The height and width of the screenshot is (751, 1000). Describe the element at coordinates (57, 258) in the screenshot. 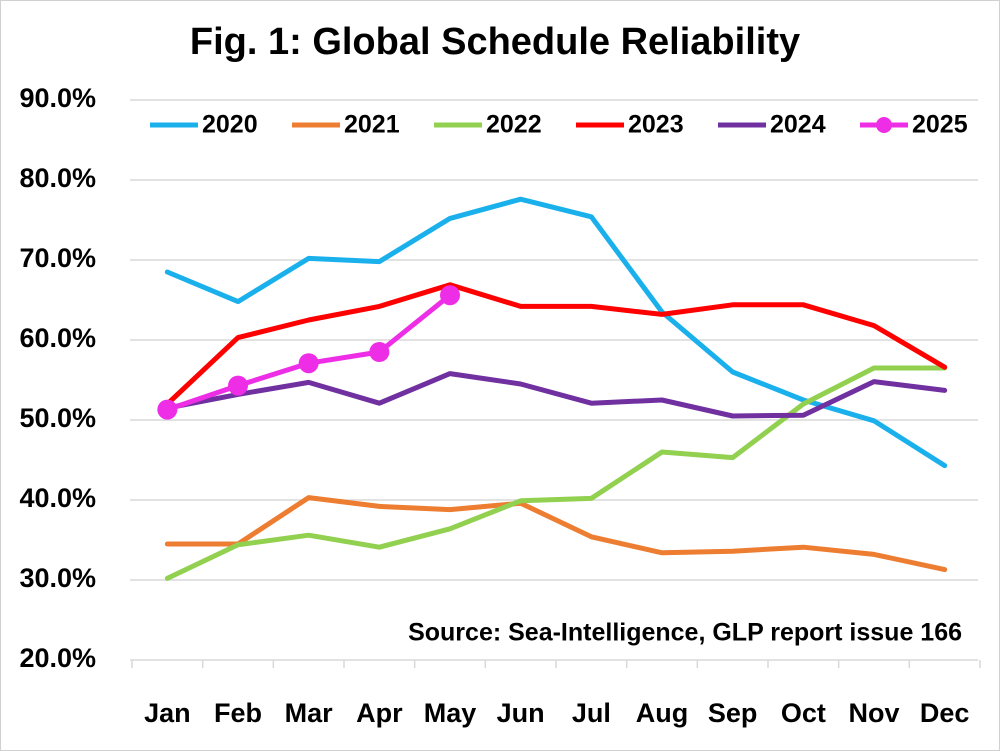

I see `y-tick-label: 70.0%` at that location.